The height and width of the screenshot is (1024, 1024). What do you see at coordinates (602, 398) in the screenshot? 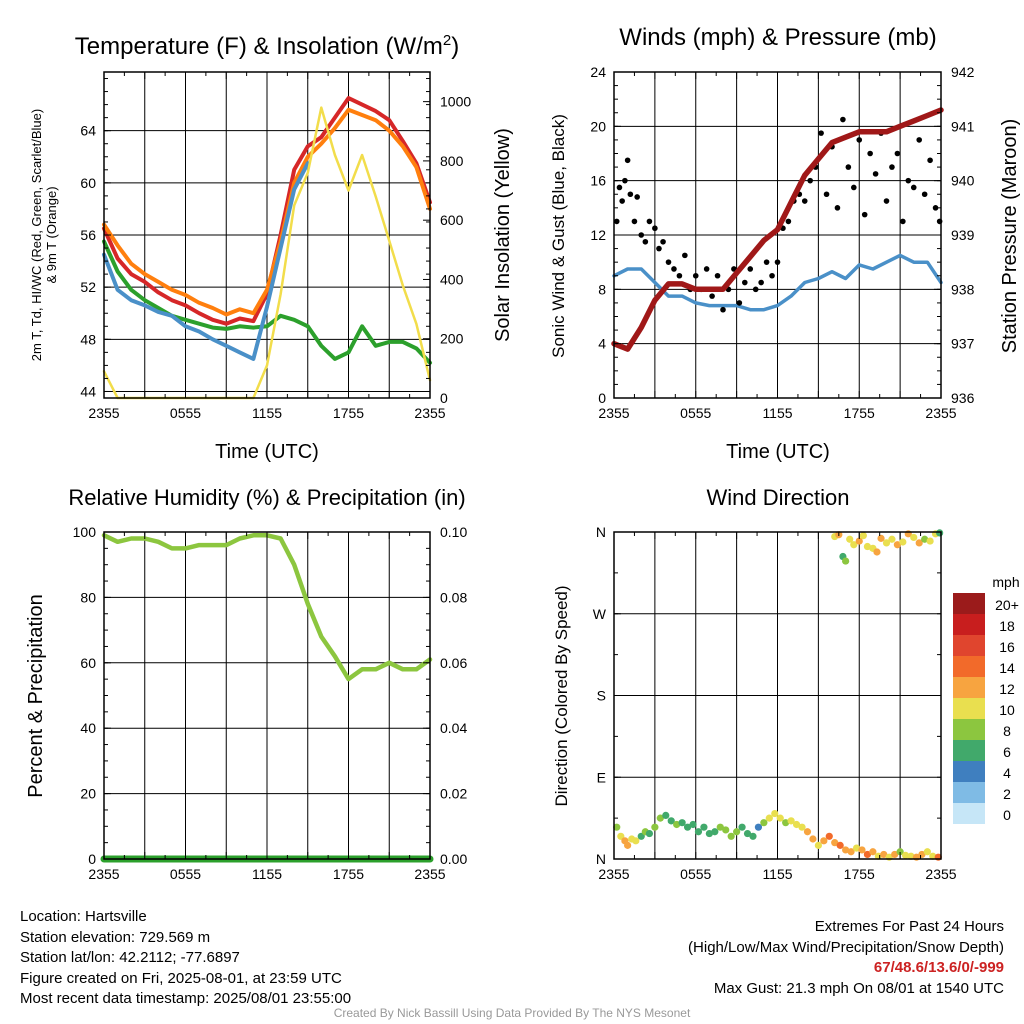
I see `y-tick-label-2: 0` at bounding box center [602, 398].